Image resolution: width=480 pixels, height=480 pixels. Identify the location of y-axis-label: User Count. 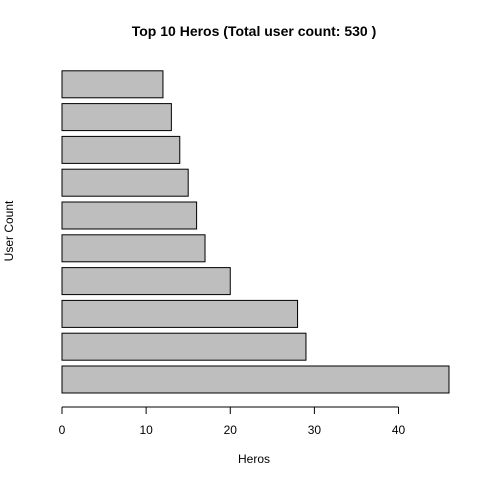
(9, 230).